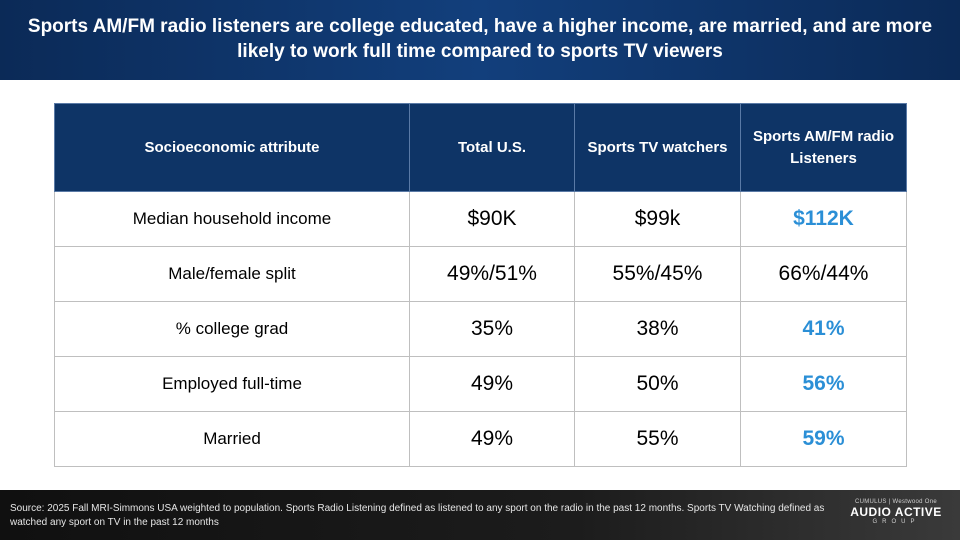 This screenshot has height=540, width=960. I want to click on header-sports-radio: Sports AM/FM radio Listeners, so click(823, 147).